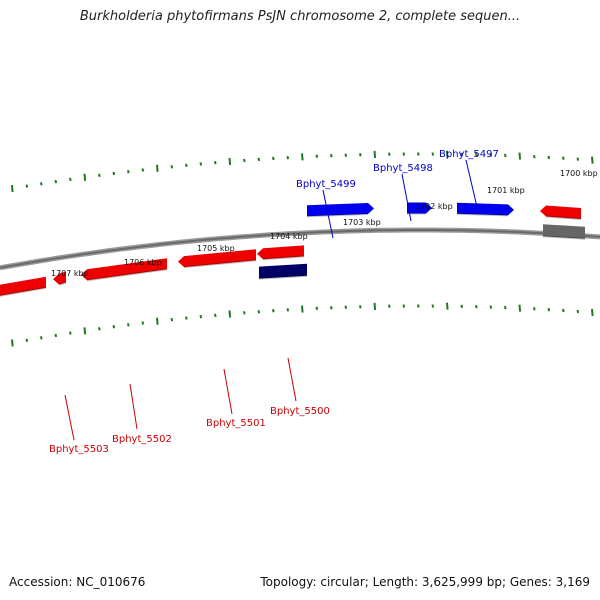 Image resolution: width=600 pixels, height=600 pixels. I want to click on tick-label: 1704 kbp, so click(289, 236).